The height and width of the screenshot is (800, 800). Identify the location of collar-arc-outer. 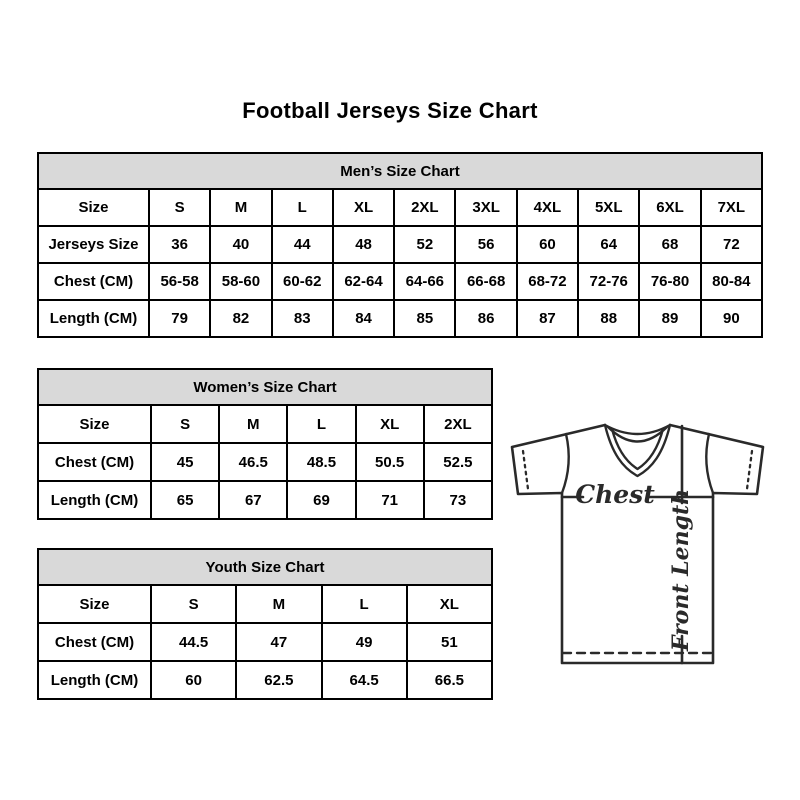
(637, 429).